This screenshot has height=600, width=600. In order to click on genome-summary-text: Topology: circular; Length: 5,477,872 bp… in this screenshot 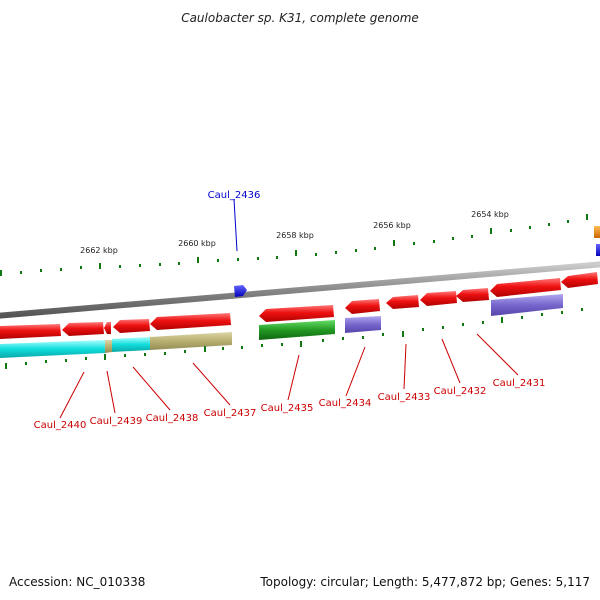, I will do `click(424, 582)`.